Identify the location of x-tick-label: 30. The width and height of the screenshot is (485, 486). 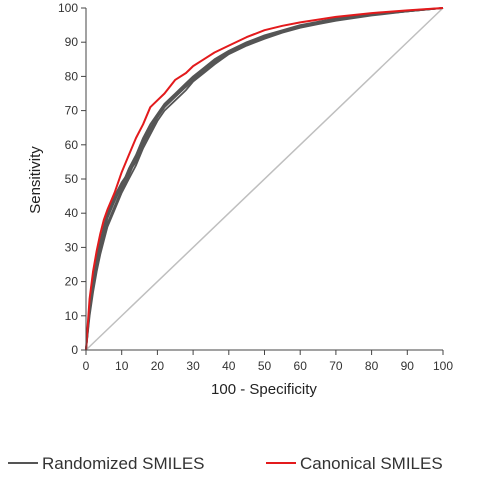
(193, 366).